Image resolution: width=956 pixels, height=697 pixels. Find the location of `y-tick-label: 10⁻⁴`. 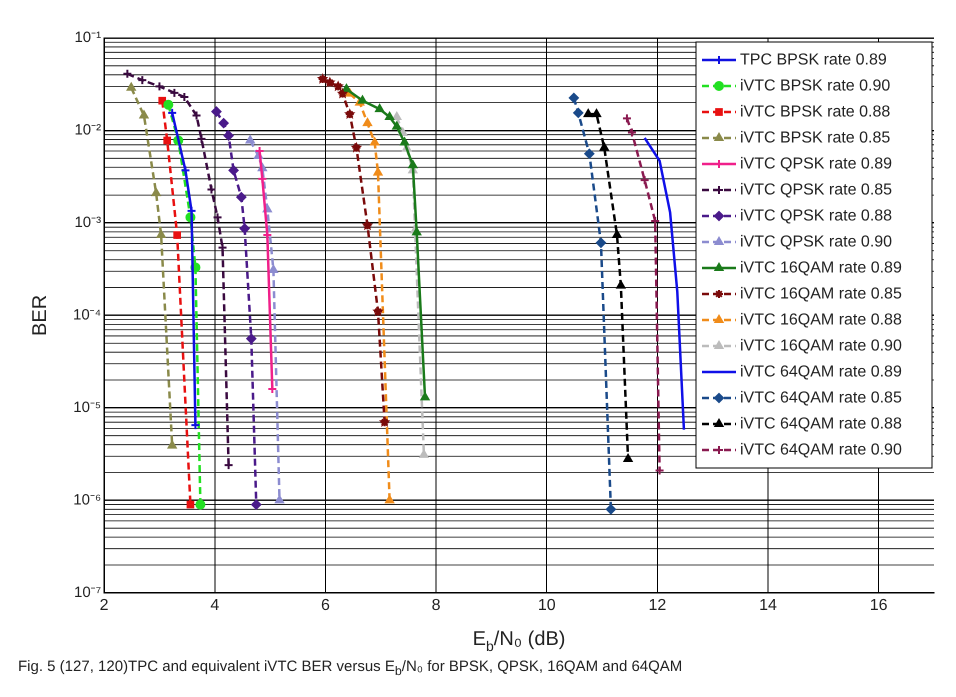

y-tick-label: 10⁻⁴ is located at coordinates (87, 315).